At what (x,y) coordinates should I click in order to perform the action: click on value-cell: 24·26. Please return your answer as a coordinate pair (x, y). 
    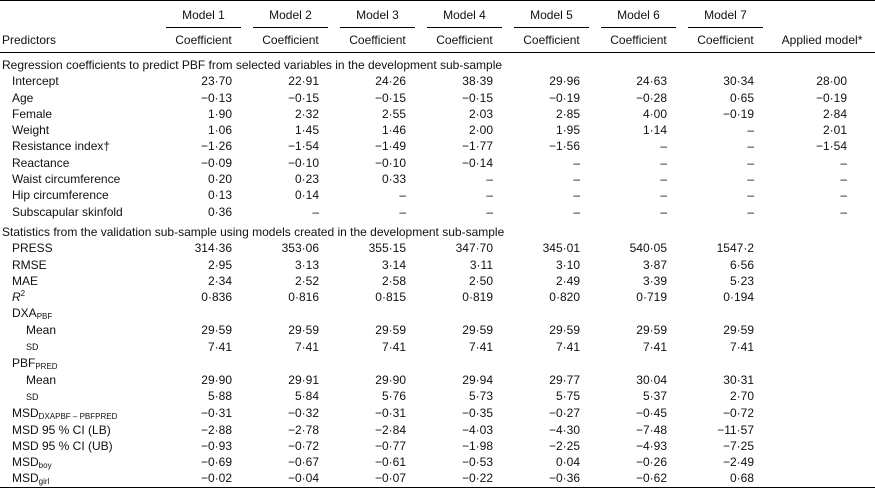
    Looking at the image, I should click on (390, 81).